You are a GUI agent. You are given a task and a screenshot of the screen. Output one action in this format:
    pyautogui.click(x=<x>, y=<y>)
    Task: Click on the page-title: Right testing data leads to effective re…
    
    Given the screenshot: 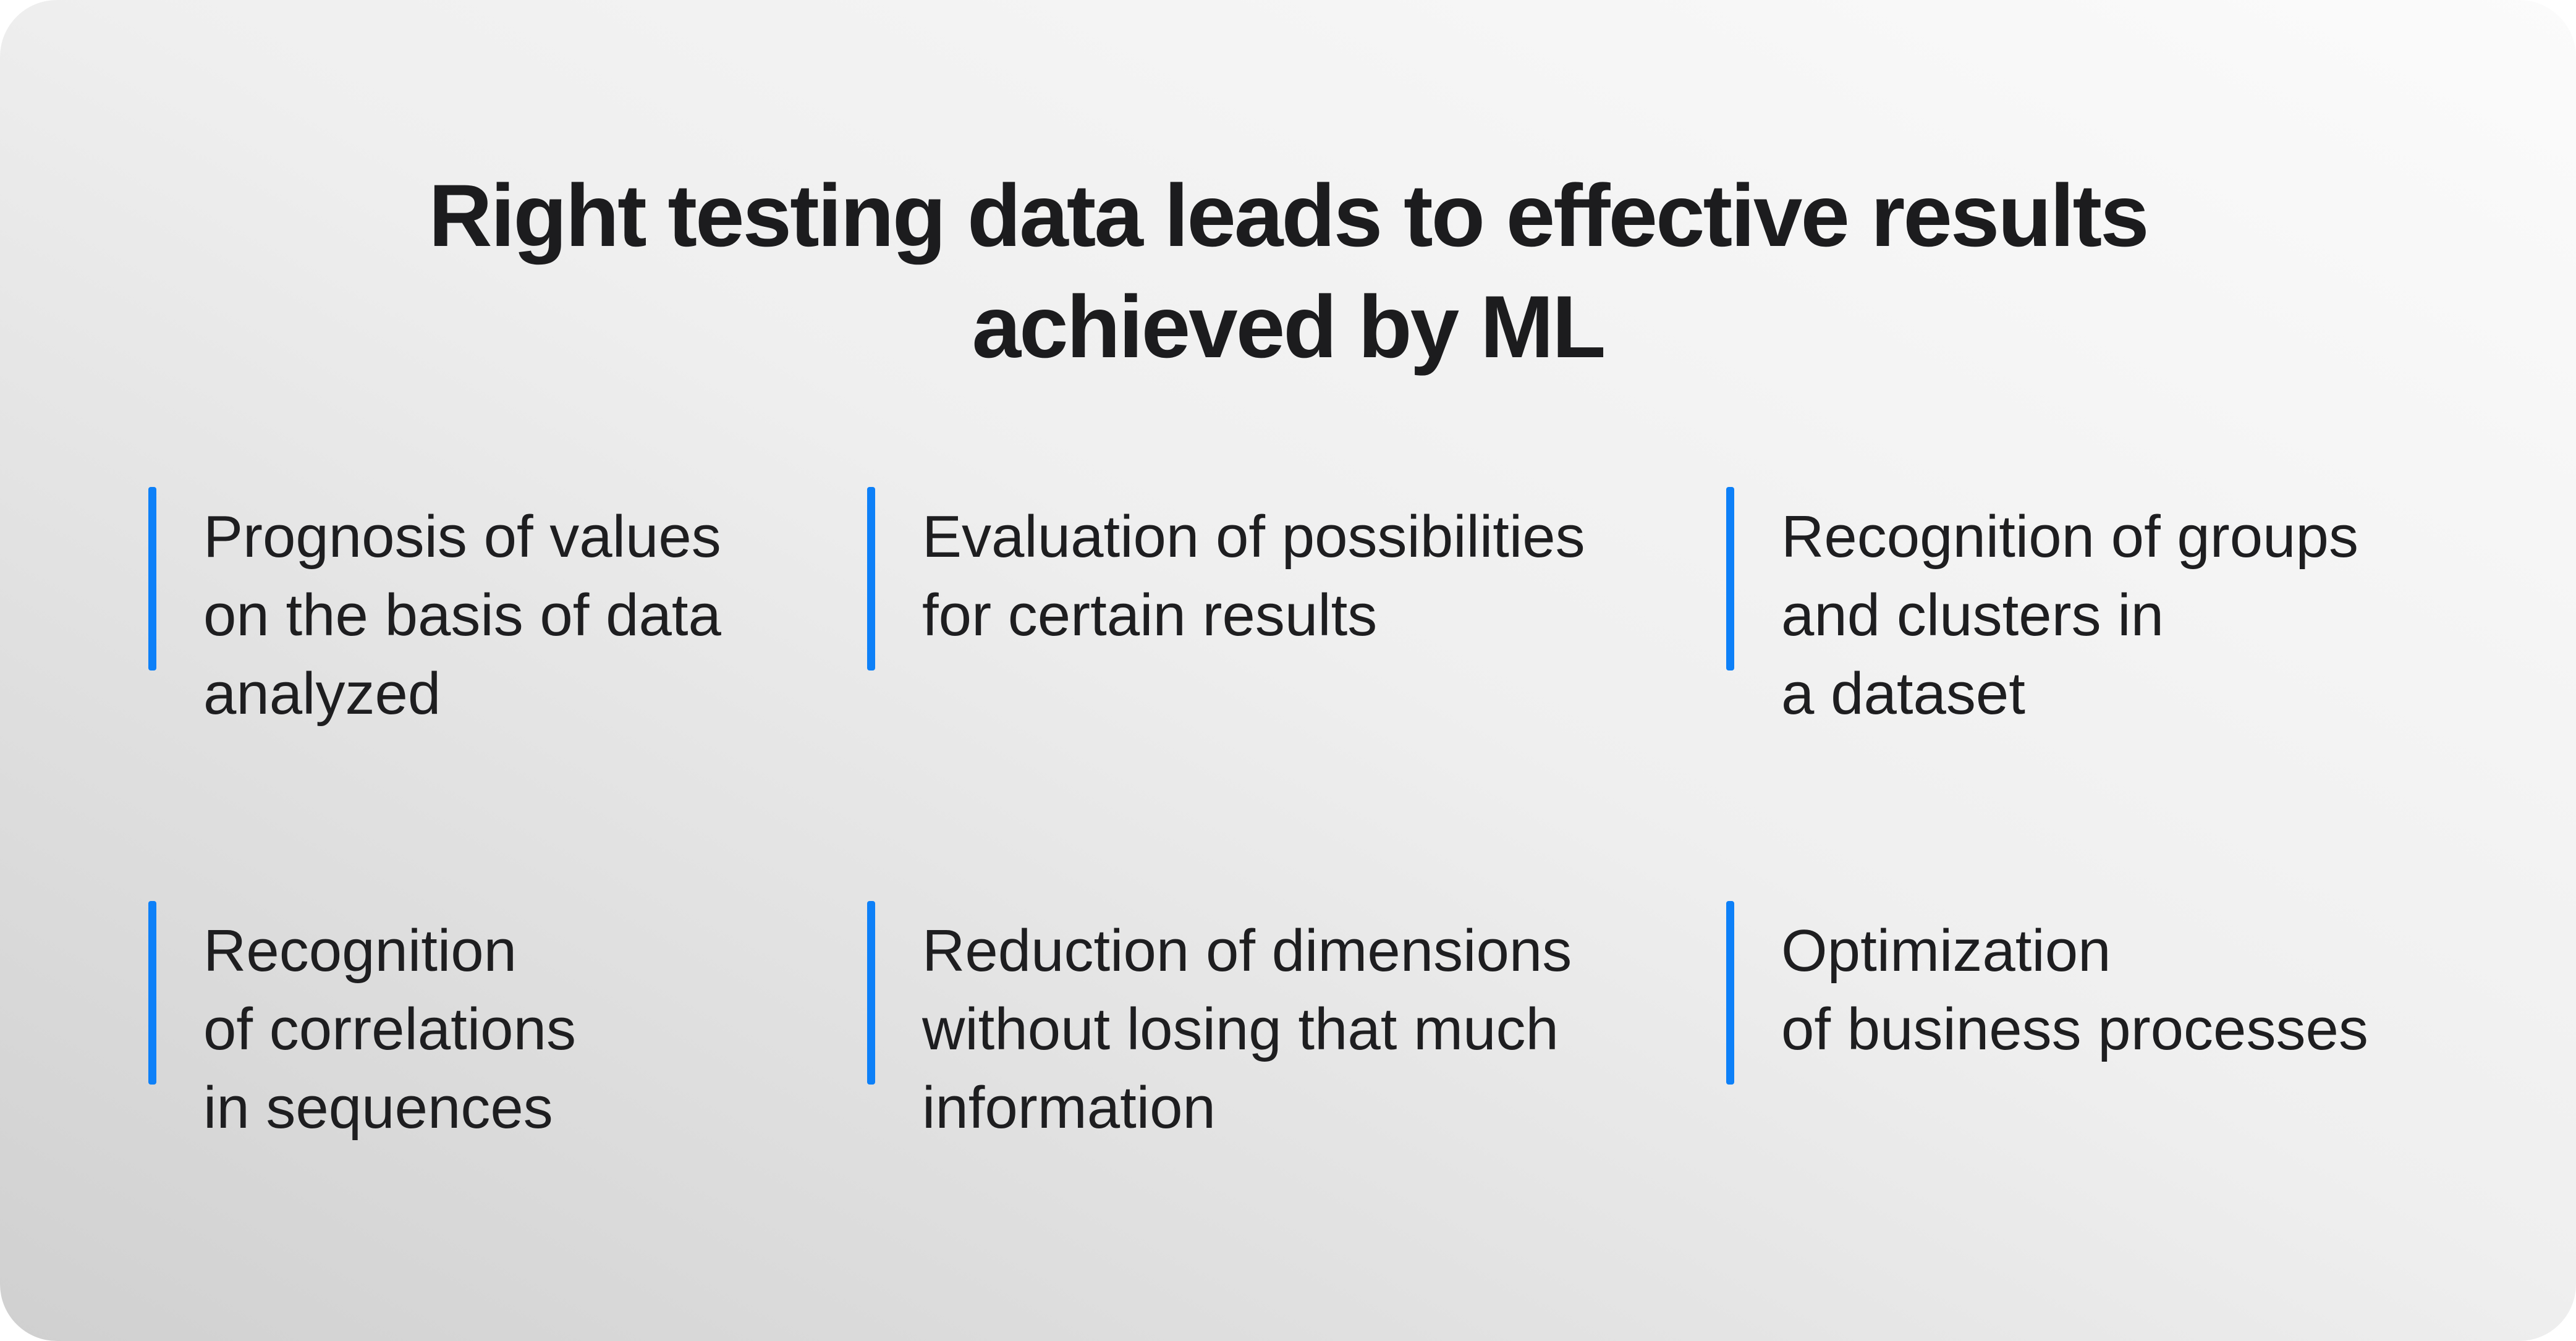 What is the action you would take?
    pyautogui.click(x=1288, y=271)
    